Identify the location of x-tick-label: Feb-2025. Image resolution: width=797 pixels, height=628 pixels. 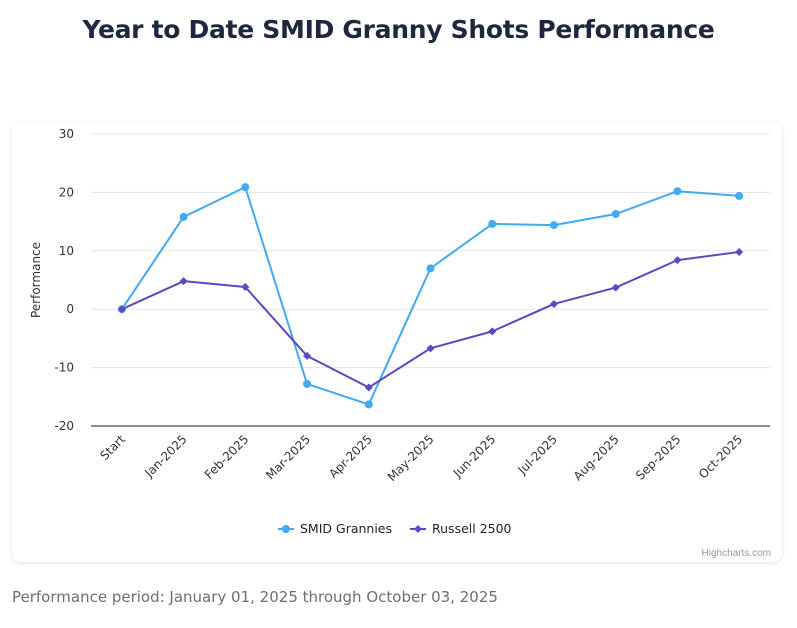
(227, 457).